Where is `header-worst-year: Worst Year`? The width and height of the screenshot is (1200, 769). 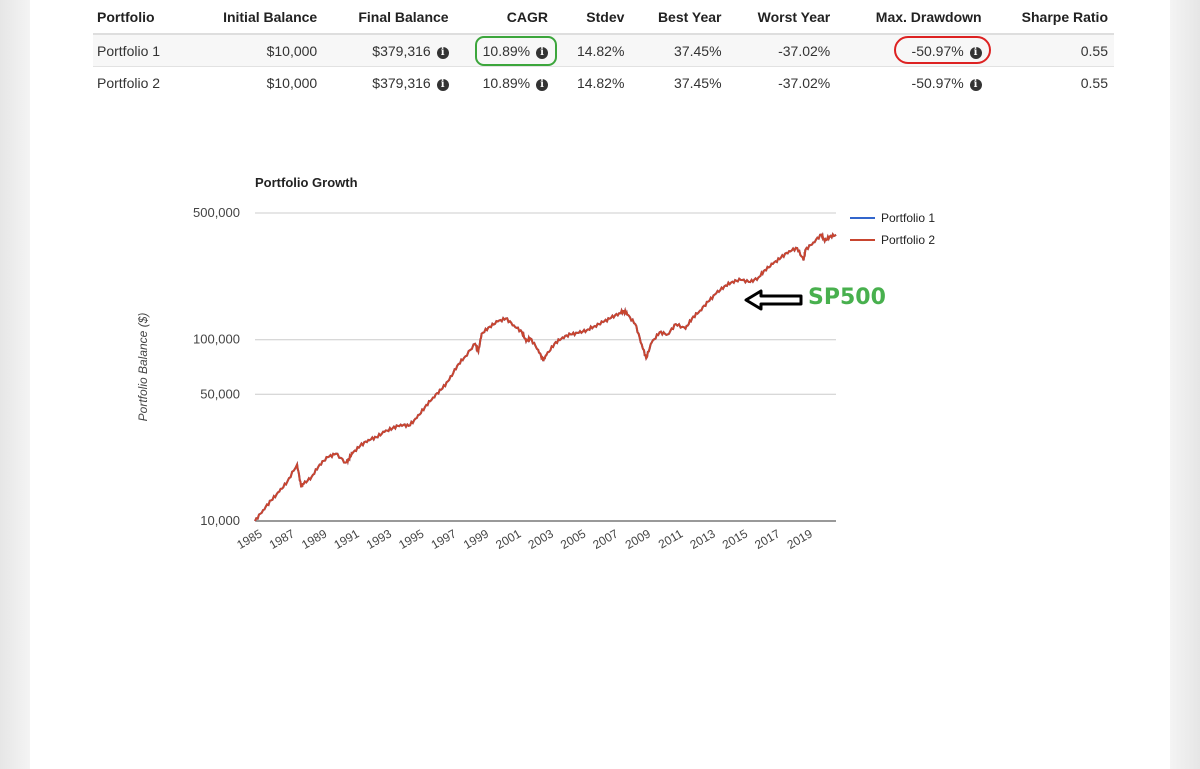 header-worst-year: Worst Year is located at coordinates (782, 17).